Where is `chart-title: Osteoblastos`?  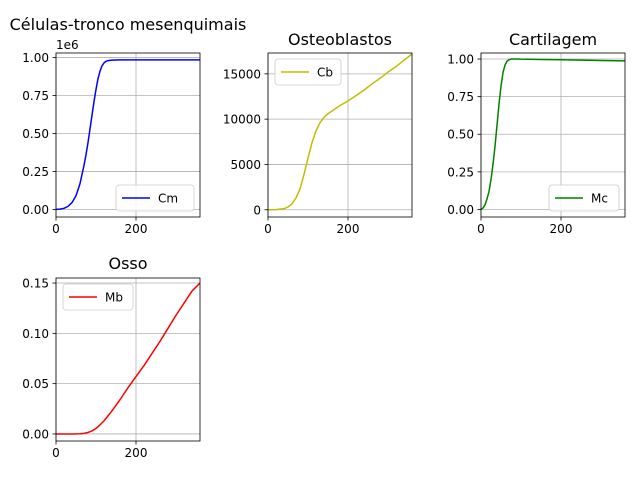
chart-title: Osteoblastos is located at coordinates (340, 39).